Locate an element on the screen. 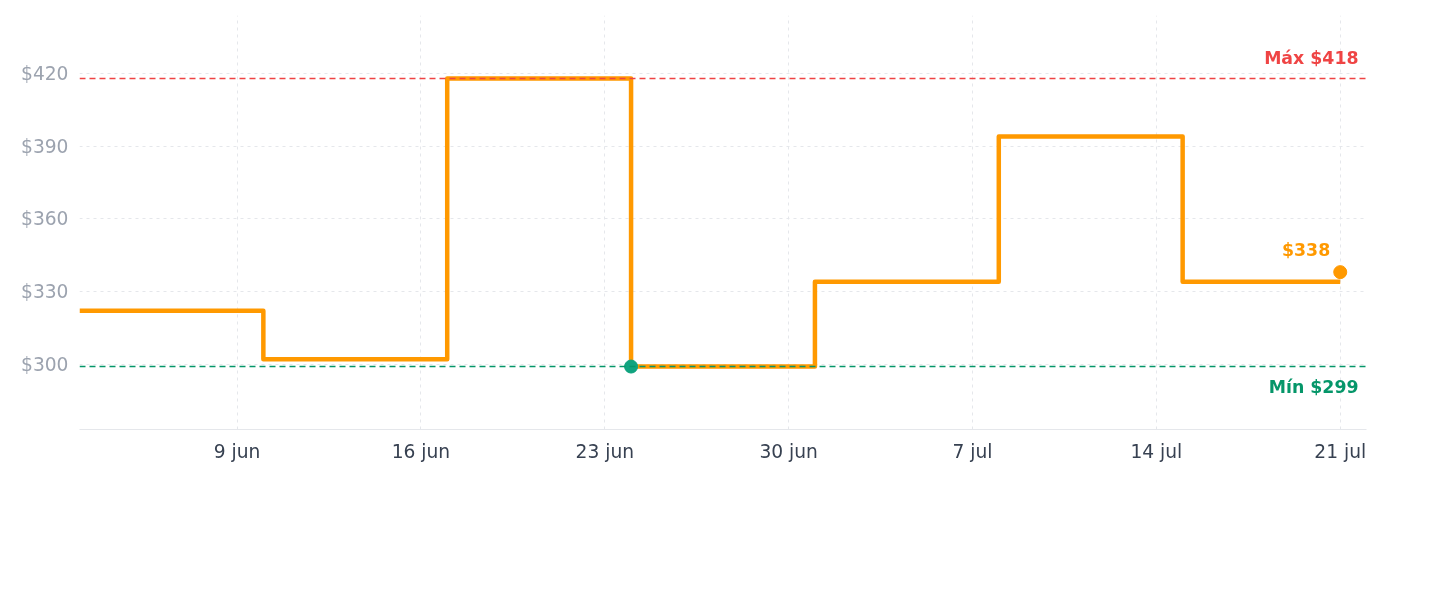 The image size is (1447, 607). x-tick-label: 30 jun is located at coordinates (788, 451).